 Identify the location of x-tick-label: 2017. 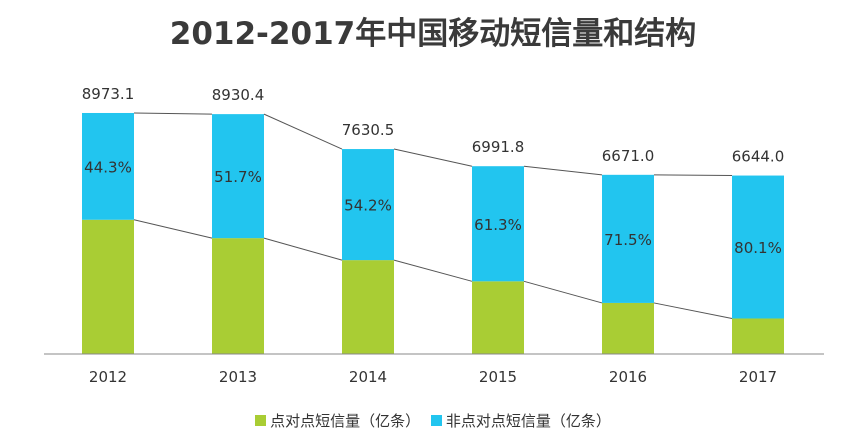
(758, 377).